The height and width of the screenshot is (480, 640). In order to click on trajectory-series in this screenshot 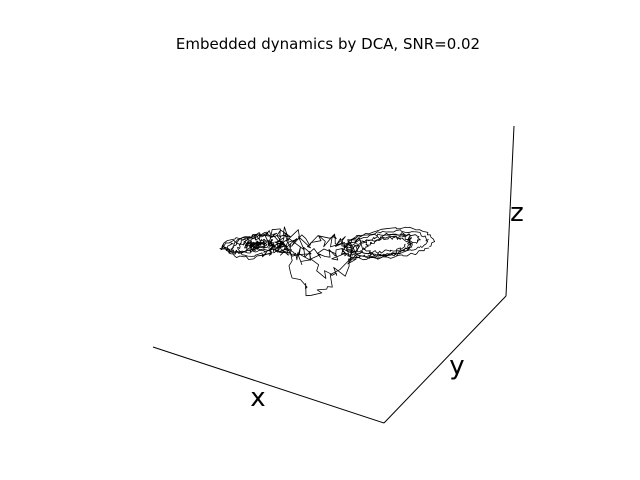, I will do `click(327, 261)`.